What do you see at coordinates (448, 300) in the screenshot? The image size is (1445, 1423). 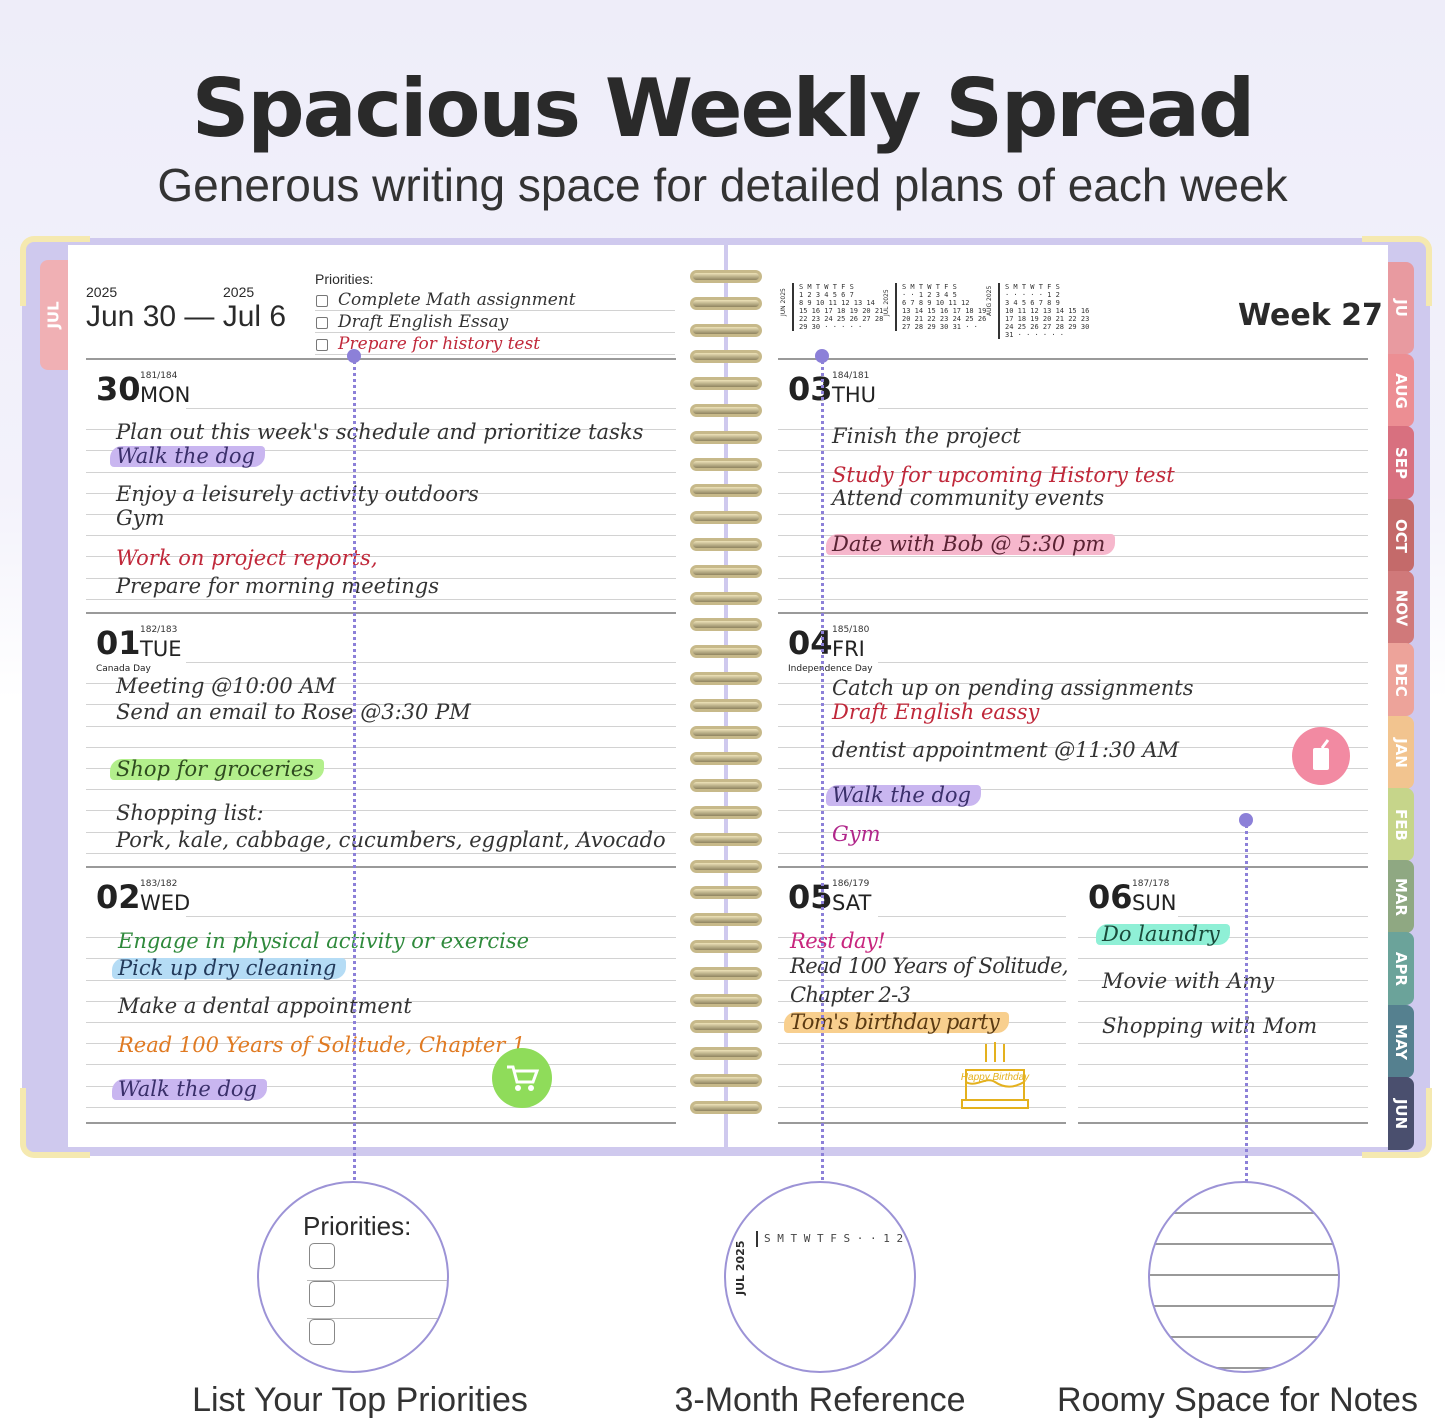 I see `priority-item: Complete Math assignment` at bounding box center [448, 300].